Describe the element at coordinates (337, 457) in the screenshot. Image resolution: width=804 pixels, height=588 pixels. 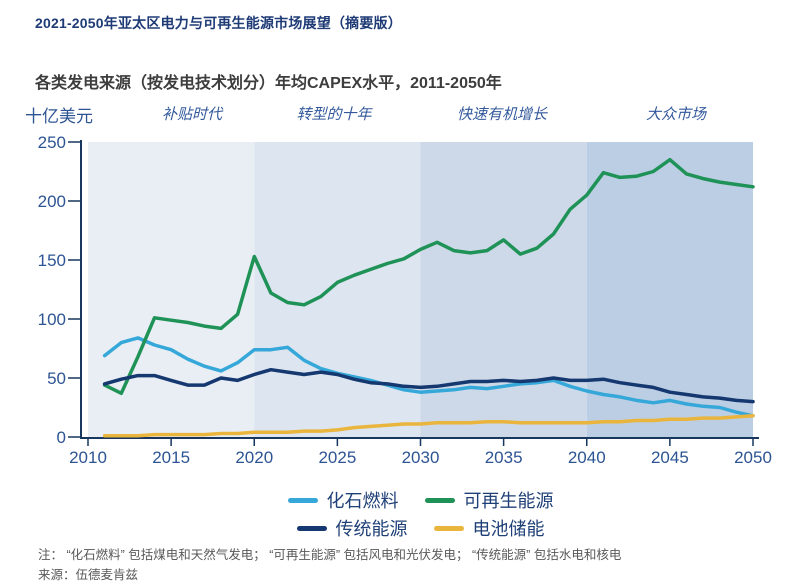
I see `x-axis-tick-label: 2025` at that location.